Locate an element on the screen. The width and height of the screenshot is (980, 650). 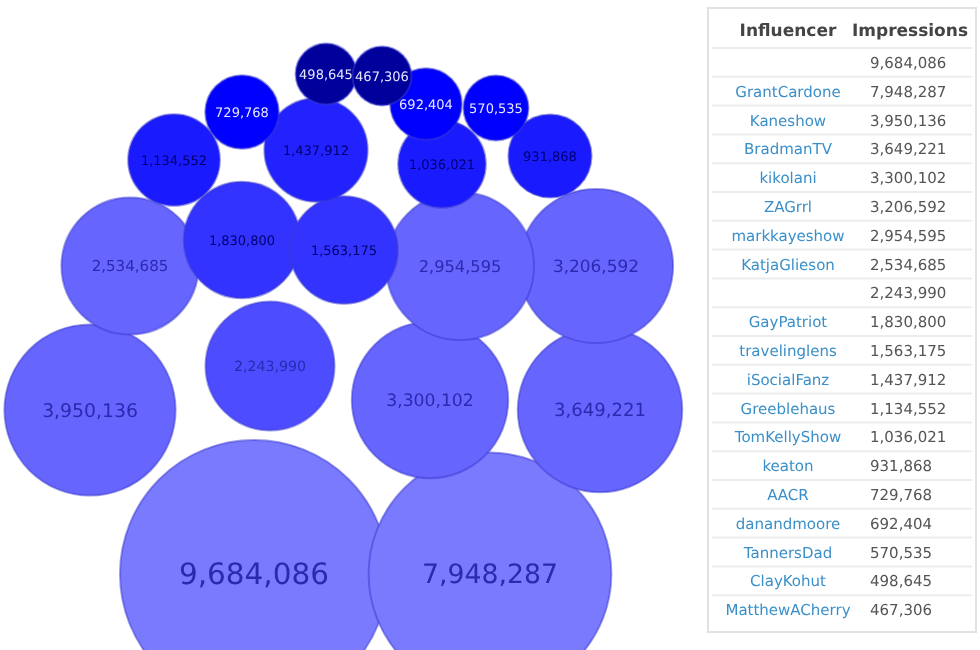
text: 3,950,136 is located at coordinates (90, 411).